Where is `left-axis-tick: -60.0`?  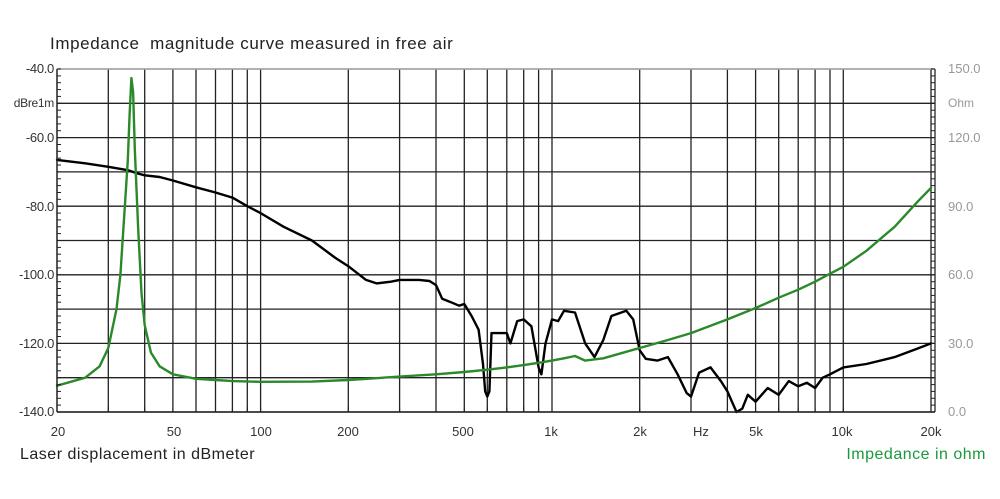 left-axis-tick: -60.0 is located at coordinates (39, 137).